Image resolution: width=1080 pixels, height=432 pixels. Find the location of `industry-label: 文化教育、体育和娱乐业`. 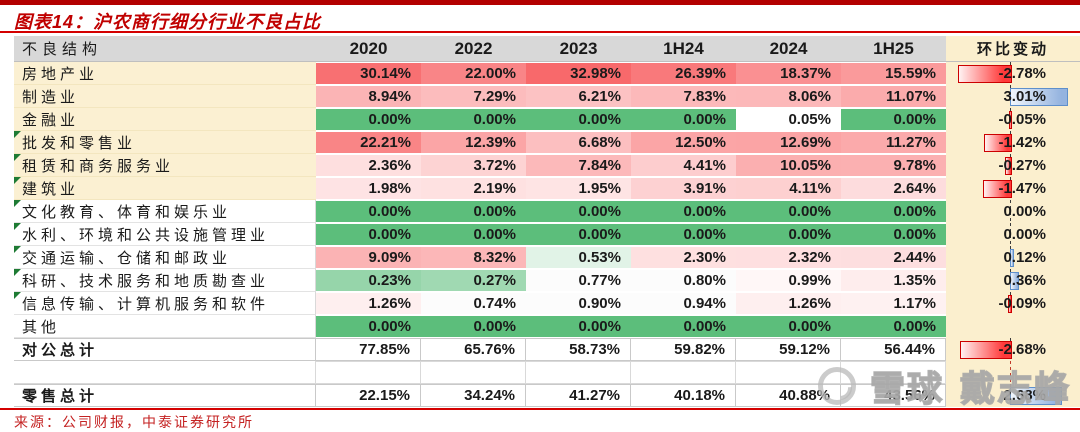

industry-label: 文化教育、体育和娱乐业 is located at coordinates (165, 211).